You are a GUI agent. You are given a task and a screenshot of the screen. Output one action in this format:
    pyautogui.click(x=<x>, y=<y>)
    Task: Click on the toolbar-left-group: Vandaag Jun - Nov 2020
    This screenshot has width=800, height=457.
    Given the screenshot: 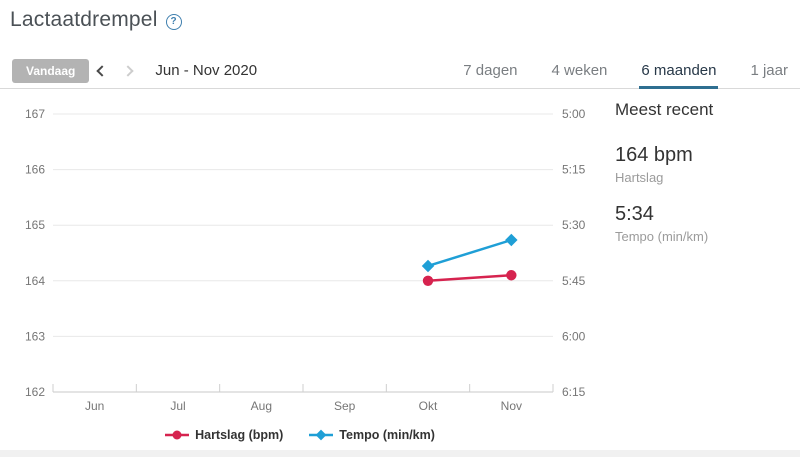 What is the action you would take?
    pyautogui.click(x=134, y=70)
    